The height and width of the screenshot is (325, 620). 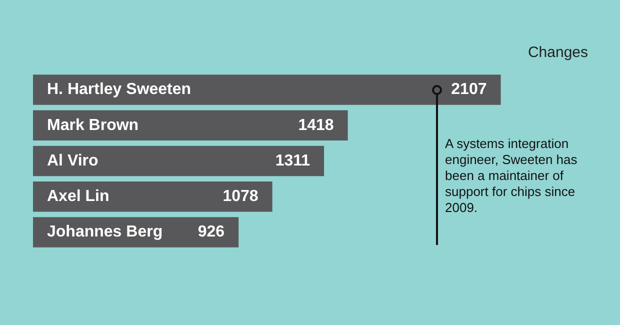 What do you see at coordinates (316, 125) in the screenshot?
I see `data-label: 1418` at bounding box center [316, 125].